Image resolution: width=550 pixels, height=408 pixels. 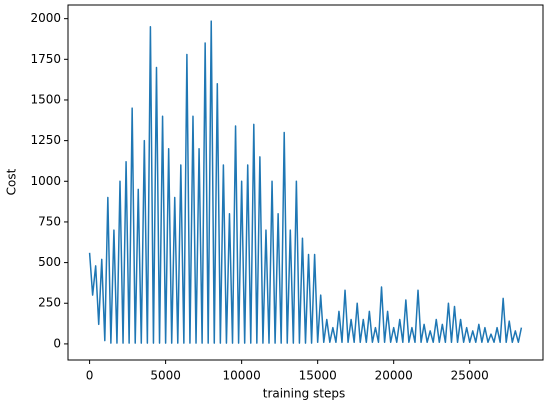 What do you see at coordinates (45, 99) in the screenshot?
I see `y-tick-label: 1500` at bounding box center [45, 99].